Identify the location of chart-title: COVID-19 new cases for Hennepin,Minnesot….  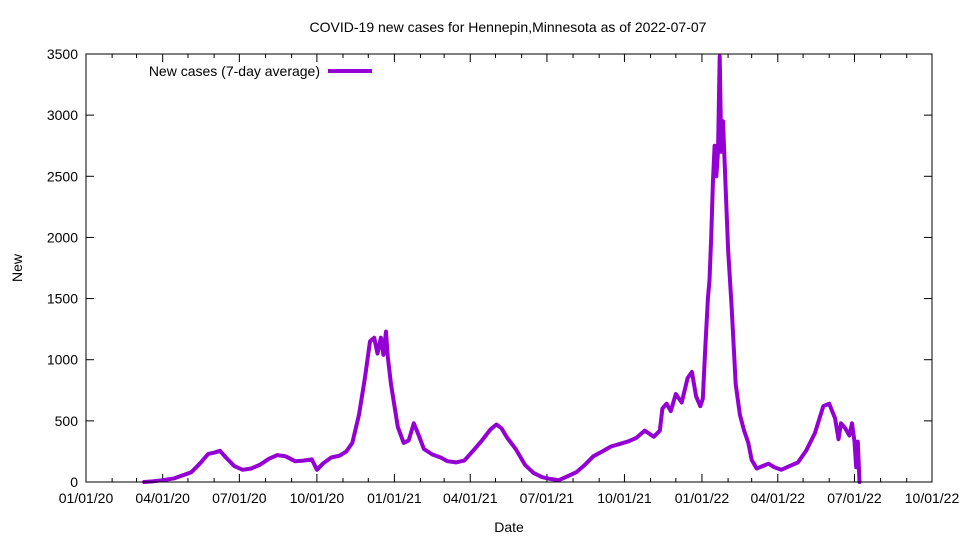
(508, 27).